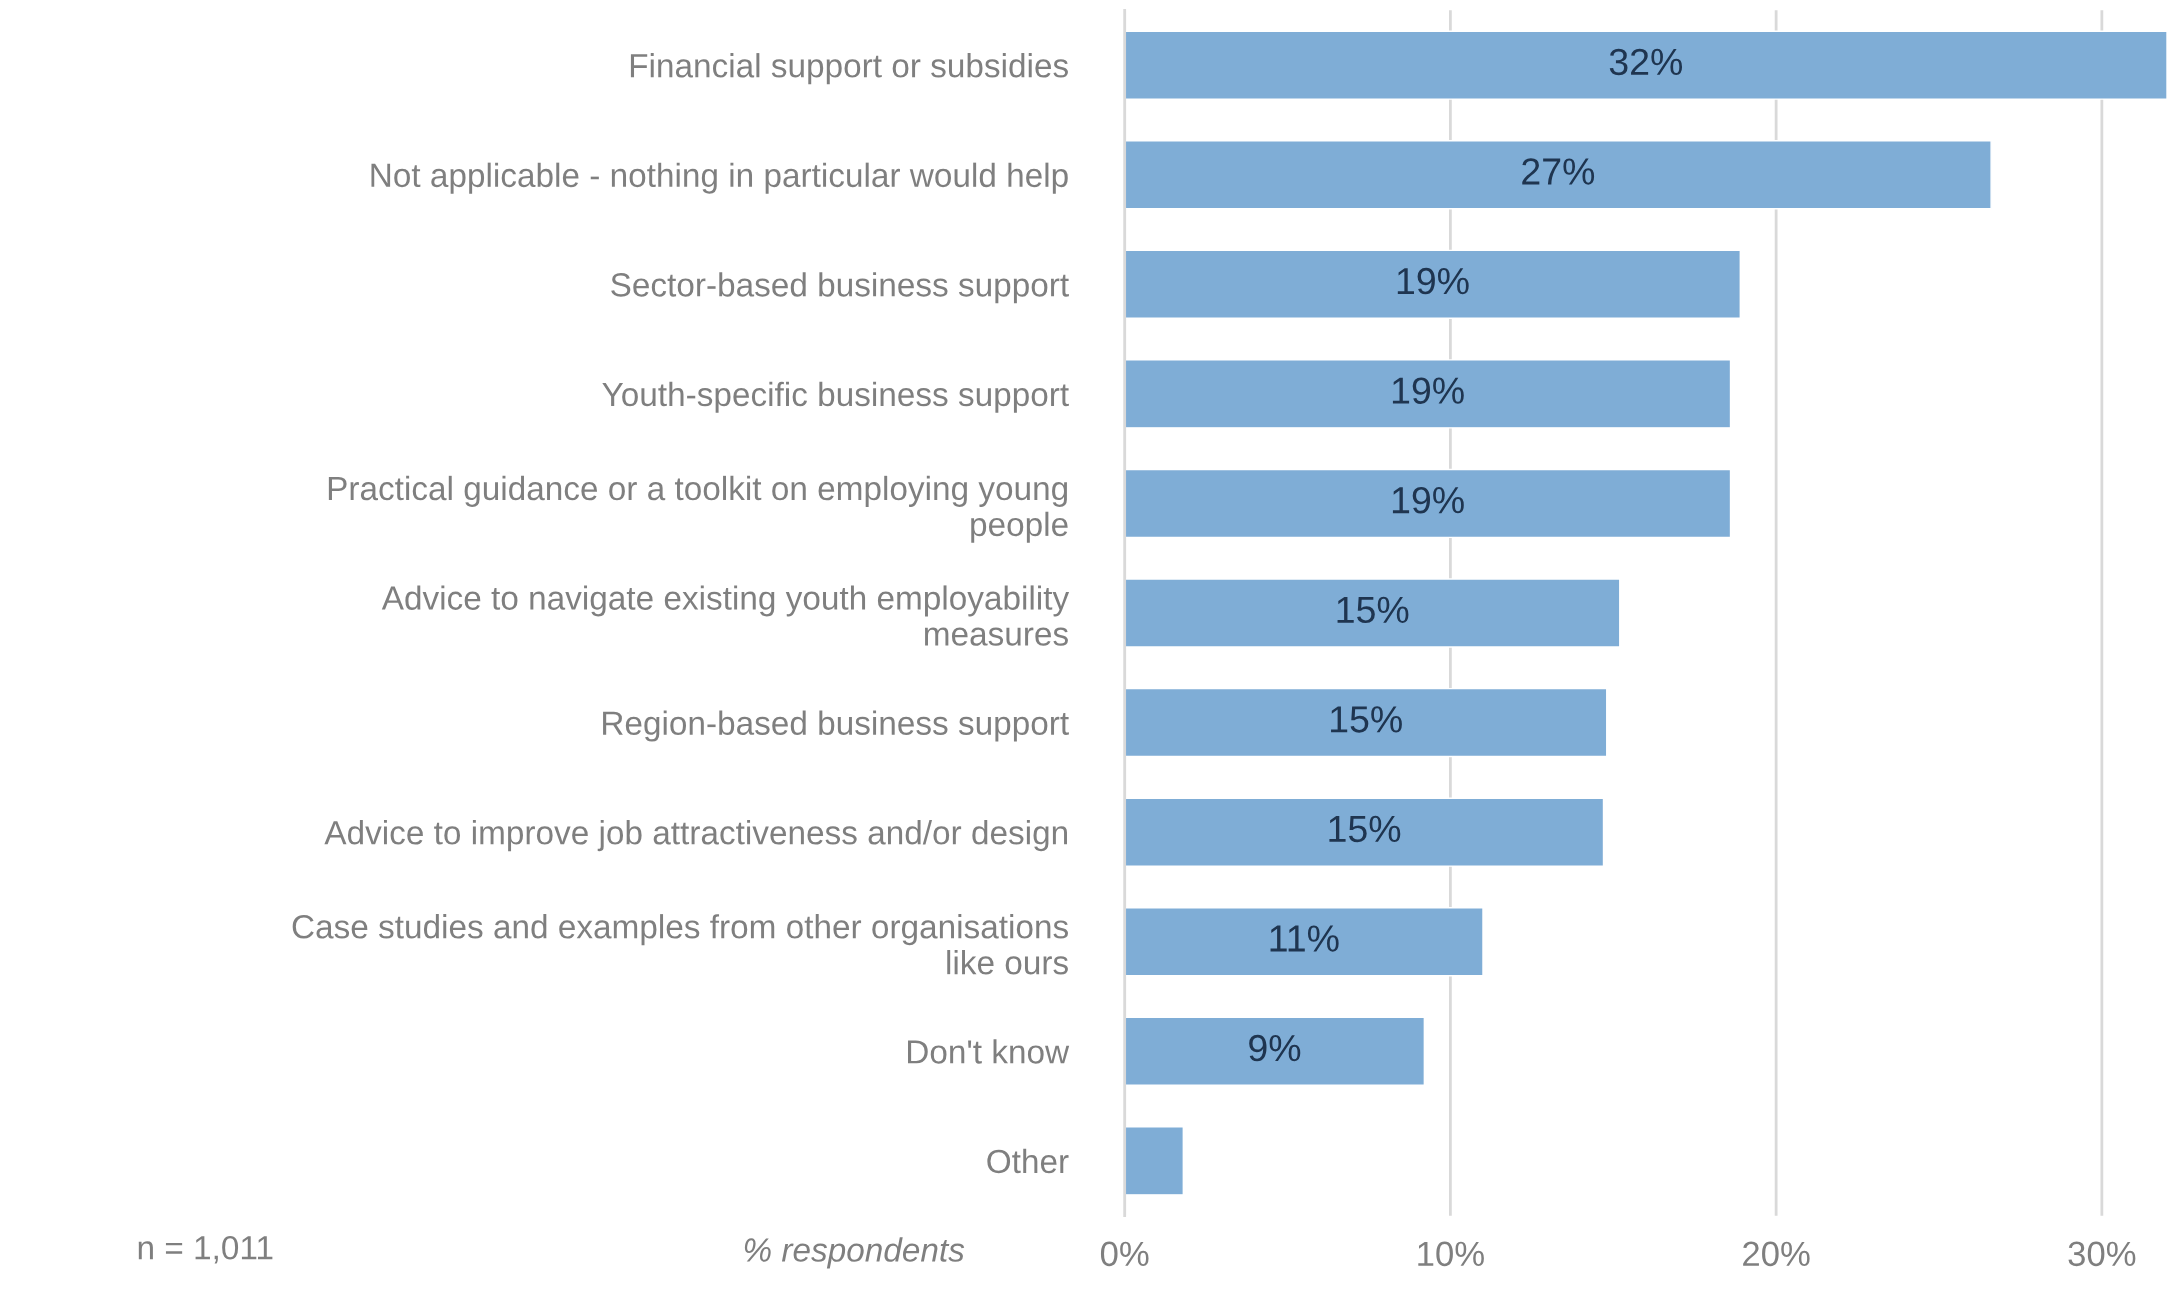 Image resolution: width=2167 pixels, height=1296 pixels. Describe the element at coordinates (1558, 171) in the screenshot. I see `data-label: 27%` at that location.